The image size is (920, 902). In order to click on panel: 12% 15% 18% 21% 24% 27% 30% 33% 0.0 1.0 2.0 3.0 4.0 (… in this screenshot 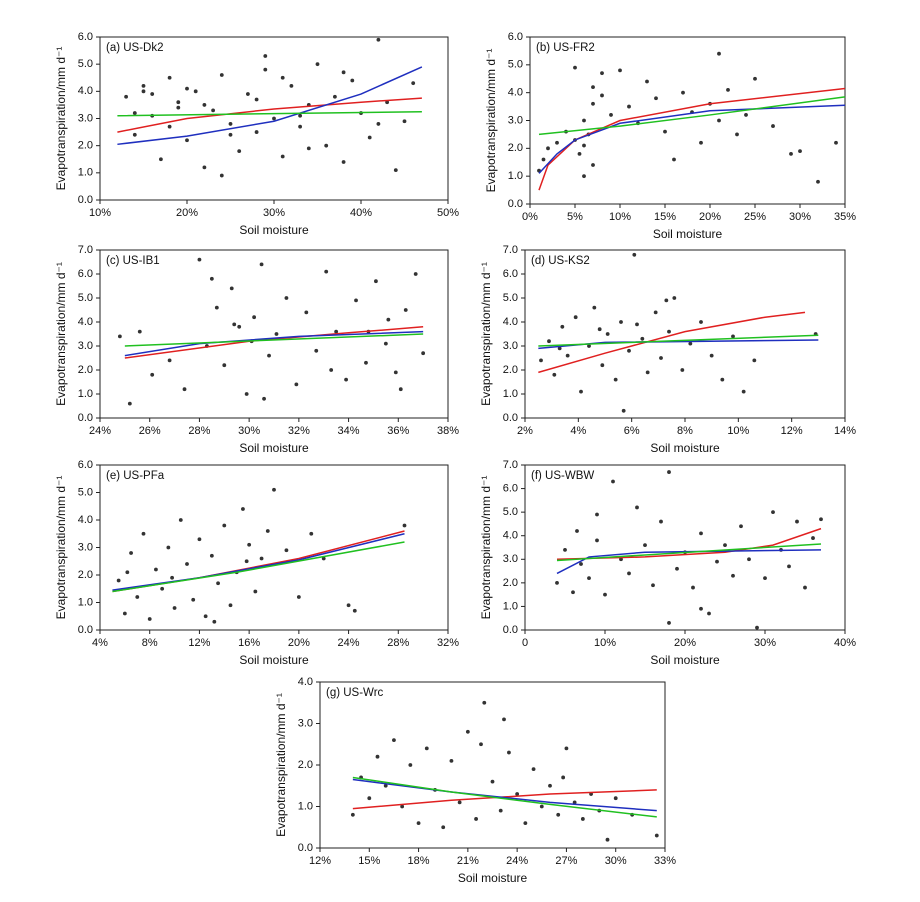, I will do `click(475, 780)`.